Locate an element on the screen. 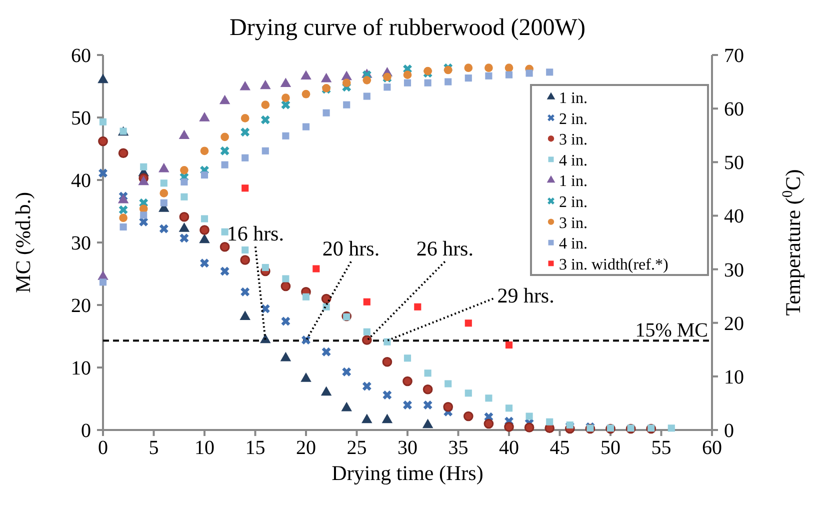 The width and height of the screenshot is (821, 522). y2-tick-label: 10 is located at coordinates (734, 377).